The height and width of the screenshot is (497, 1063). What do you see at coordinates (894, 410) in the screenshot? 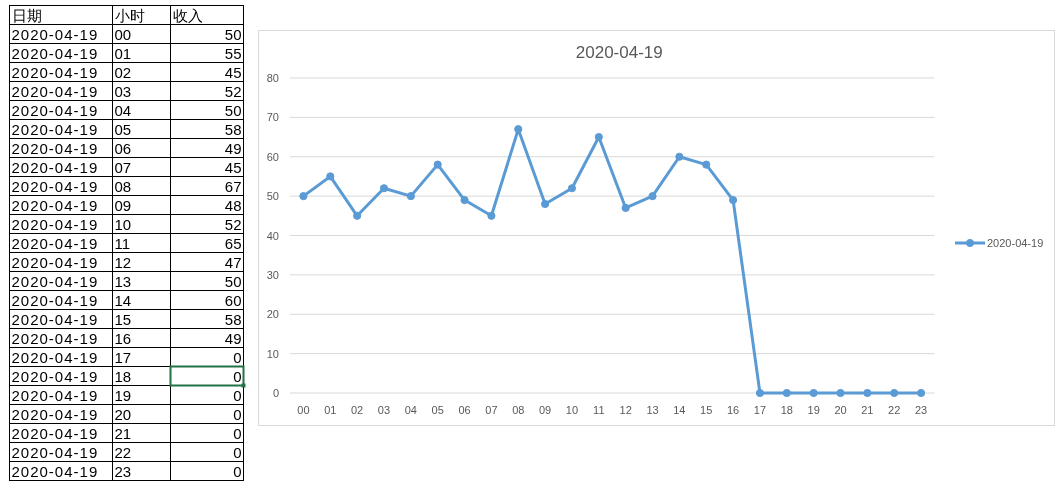
I see `x-tick-label: 22` at bounding box center [894, 410].